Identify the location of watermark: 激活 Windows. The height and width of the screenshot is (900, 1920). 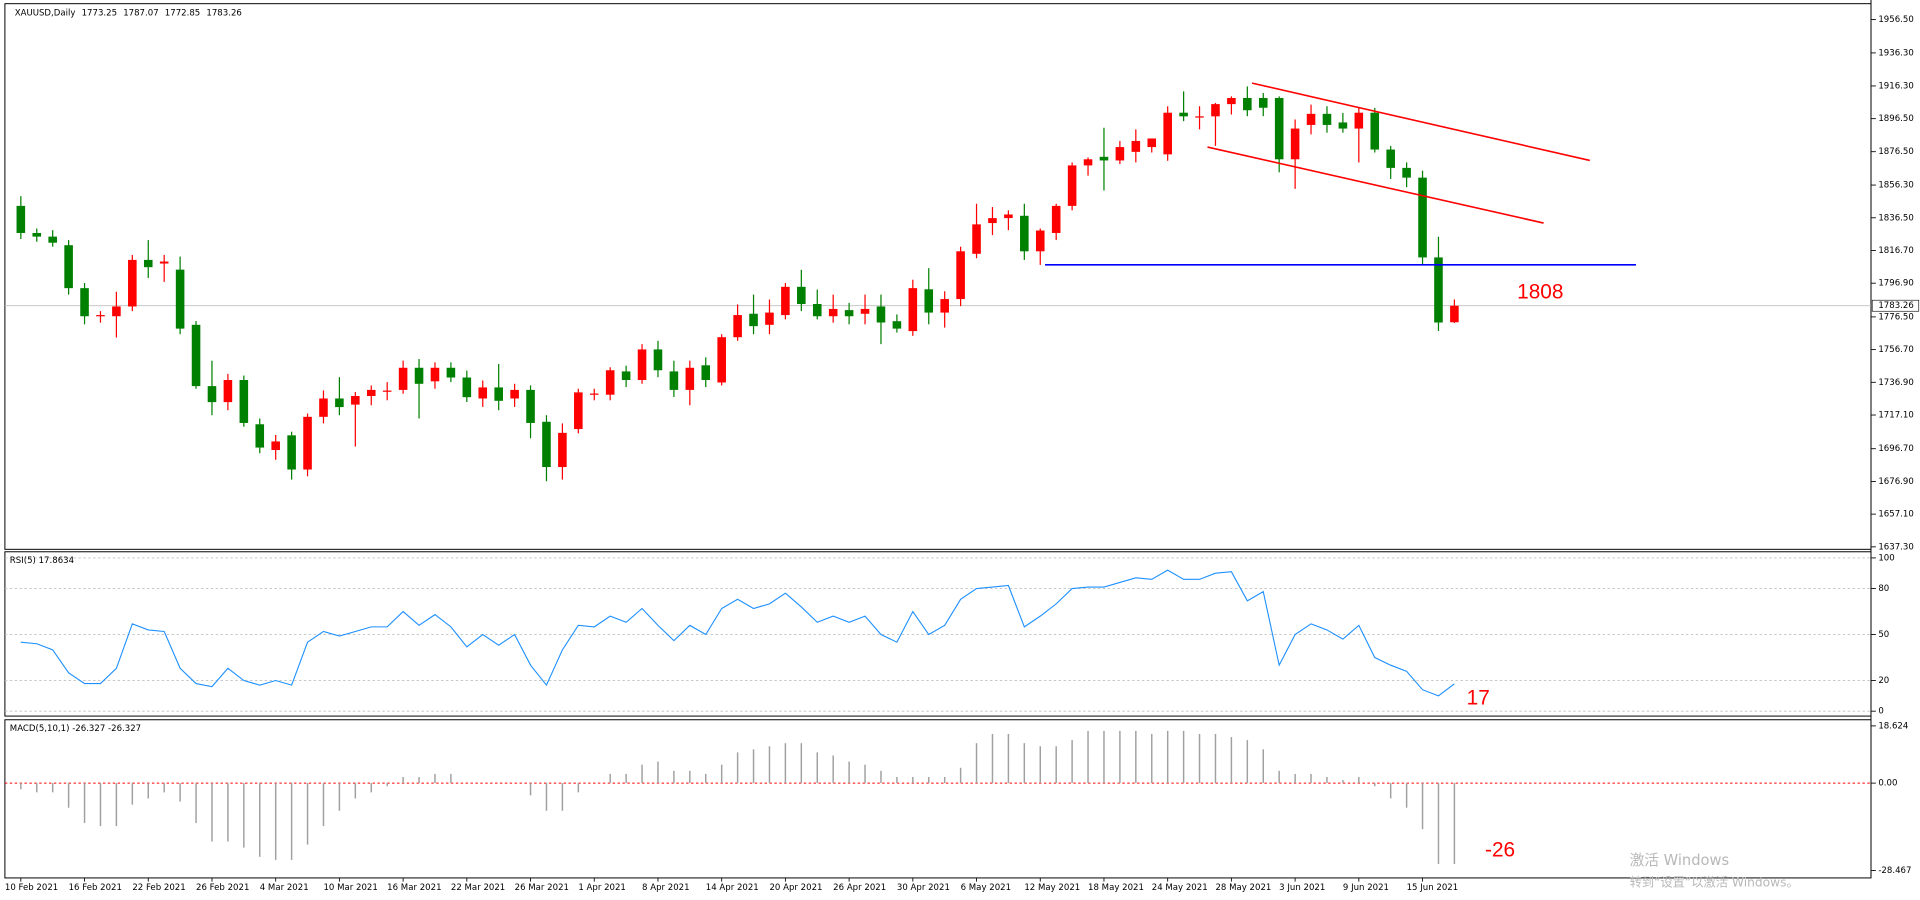
(1680, 860).